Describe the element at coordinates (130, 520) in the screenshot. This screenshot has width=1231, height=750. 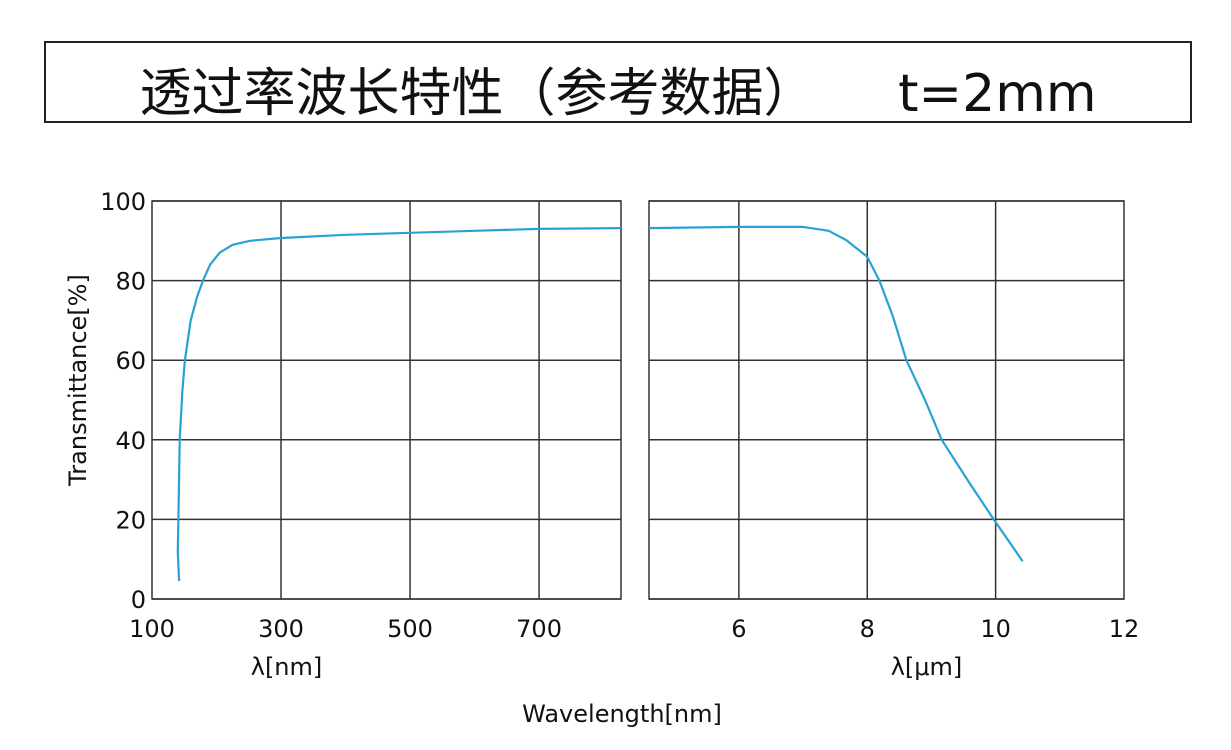
I see `y-tick-label: 20` at that location.